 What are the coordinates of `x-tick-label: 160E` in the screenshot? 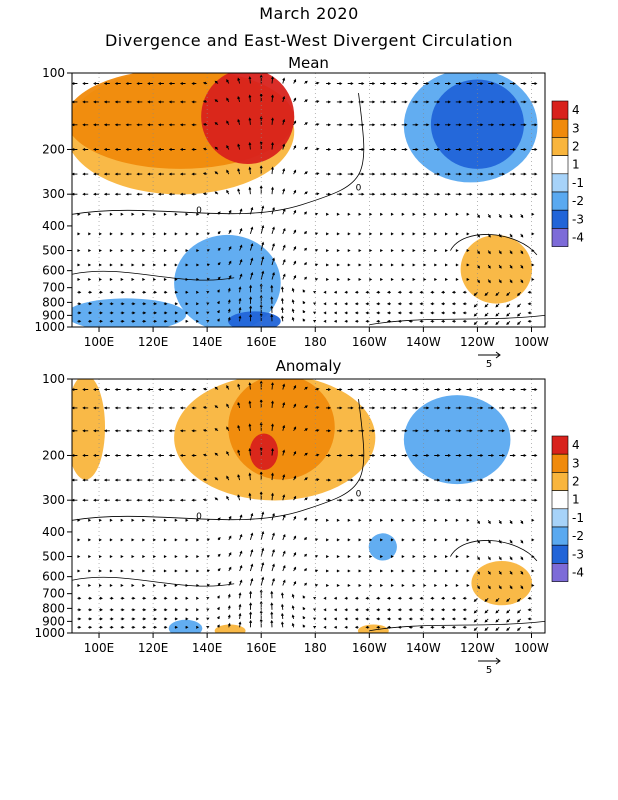 It's located at (261, 648).